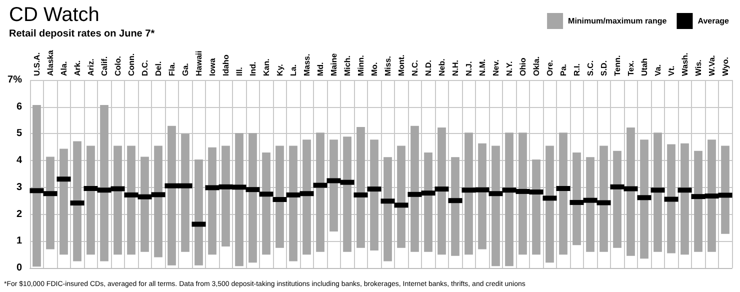  Describe the element at coordinates (266, 67) in the screenshot. I see `x-tick-label: Kan.` at that location.